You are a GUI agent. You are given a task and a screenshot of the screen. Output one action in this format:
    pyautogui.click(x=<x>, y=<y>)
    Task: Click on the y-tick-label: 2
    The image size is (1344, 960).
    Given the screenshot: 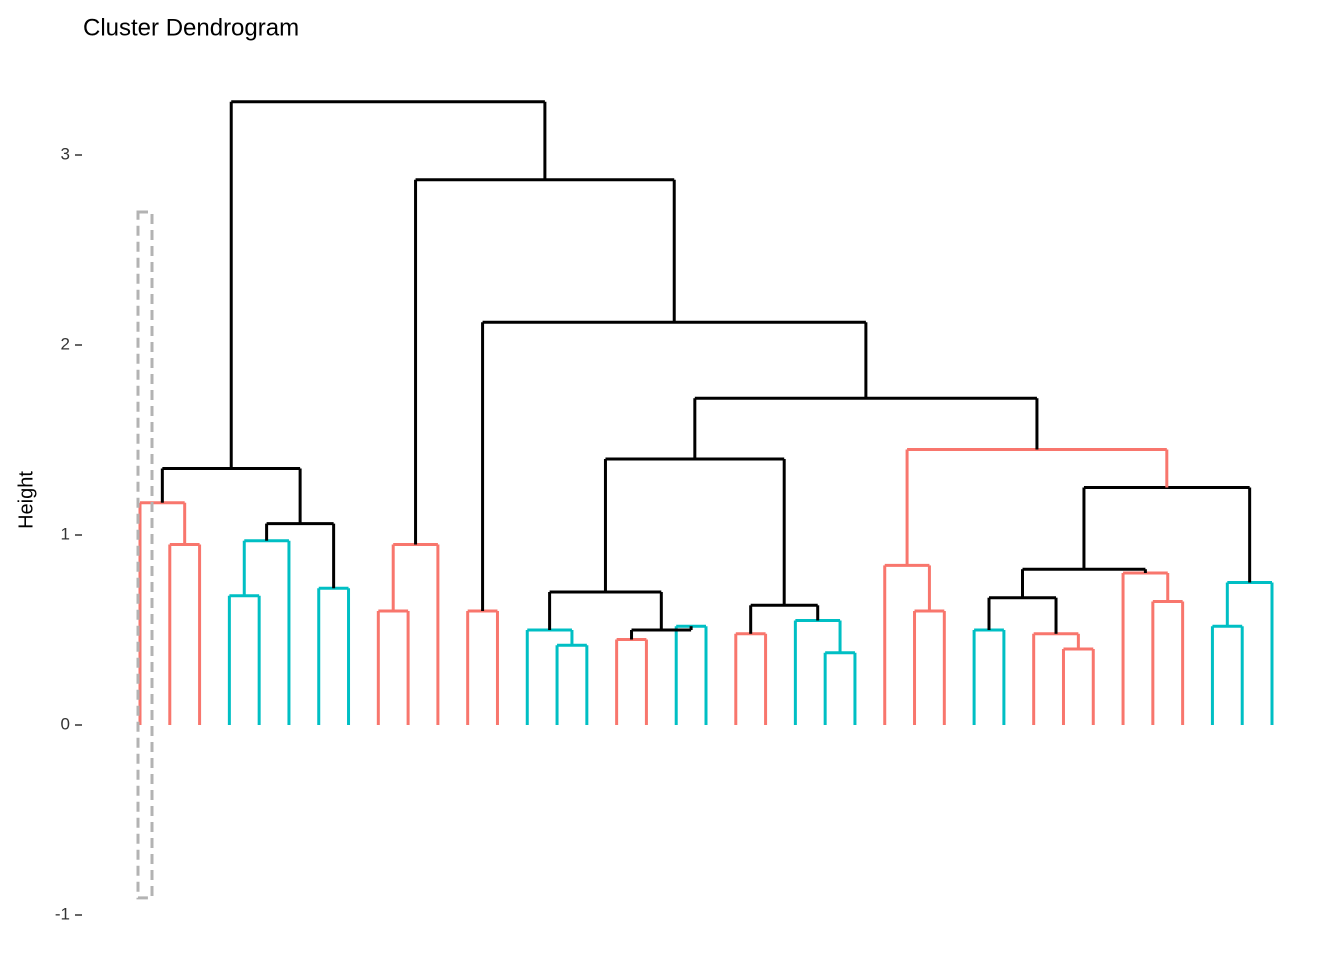 What is the action you would take?
    pyautogui.click(x=65, y=343)
    